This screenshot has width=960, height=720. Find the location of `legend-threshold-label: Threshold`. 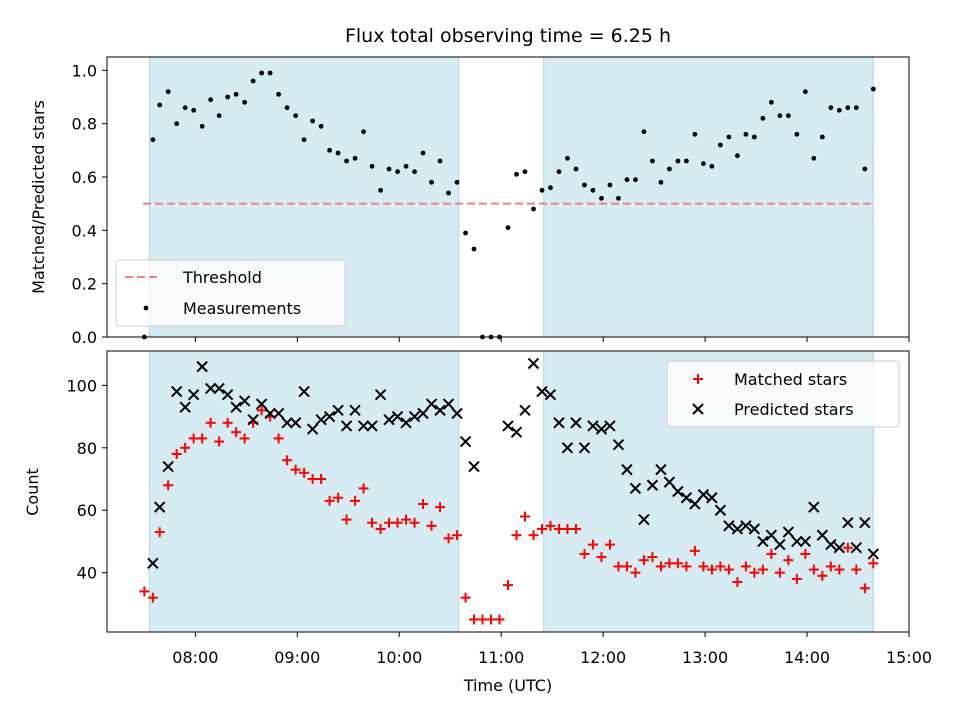

legend-threshold-label: Threshold is located at coordinates (222, 277).